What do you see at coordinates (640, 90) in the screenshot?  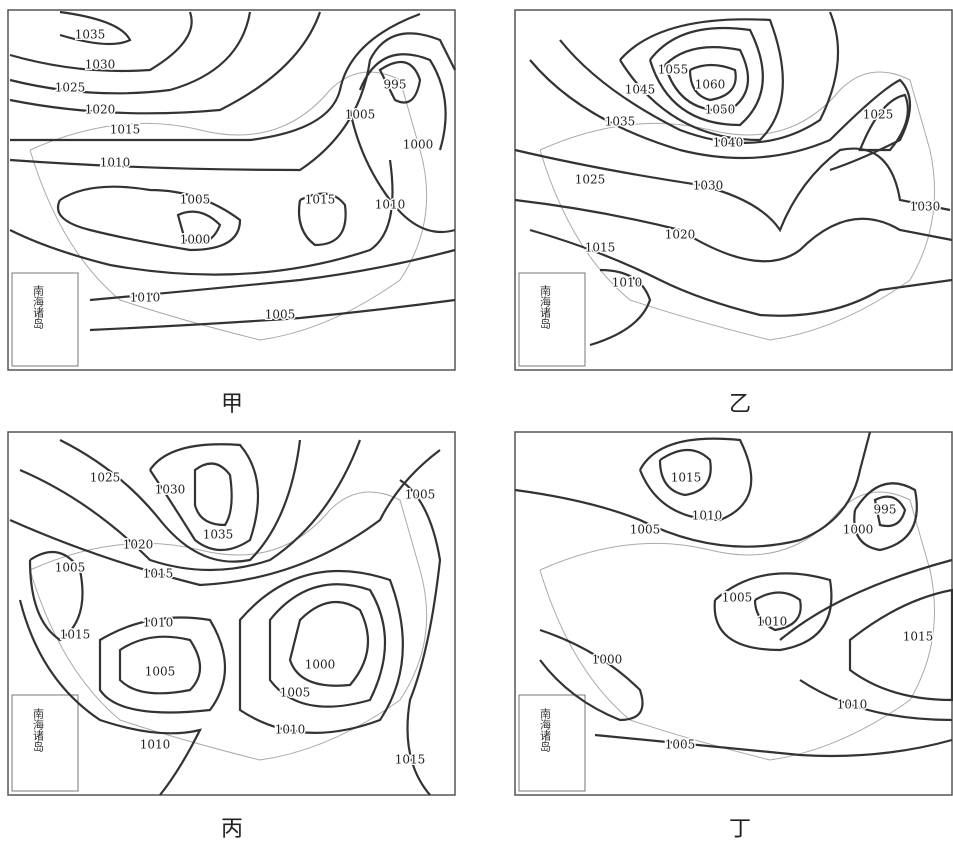 I see `isobar-label: 1045` at bounding box center [640, 90].